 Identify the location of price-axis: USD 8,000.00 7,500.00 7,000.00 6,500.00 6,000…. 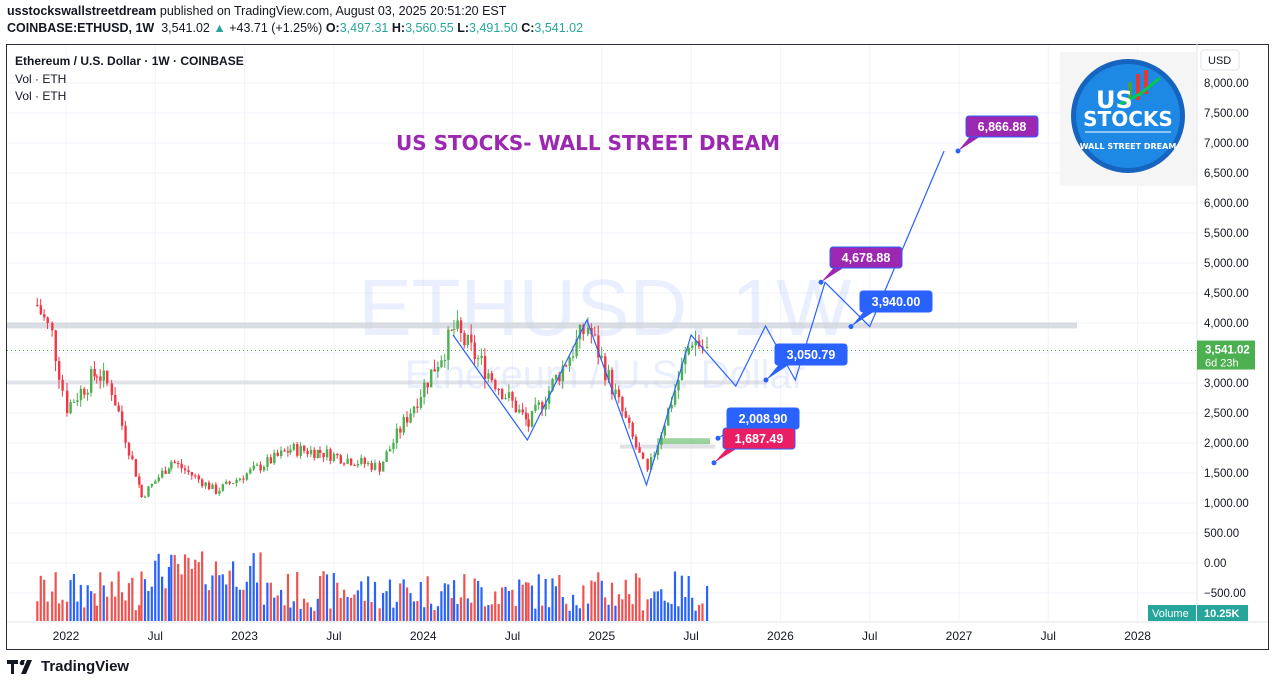
(1225, 332).